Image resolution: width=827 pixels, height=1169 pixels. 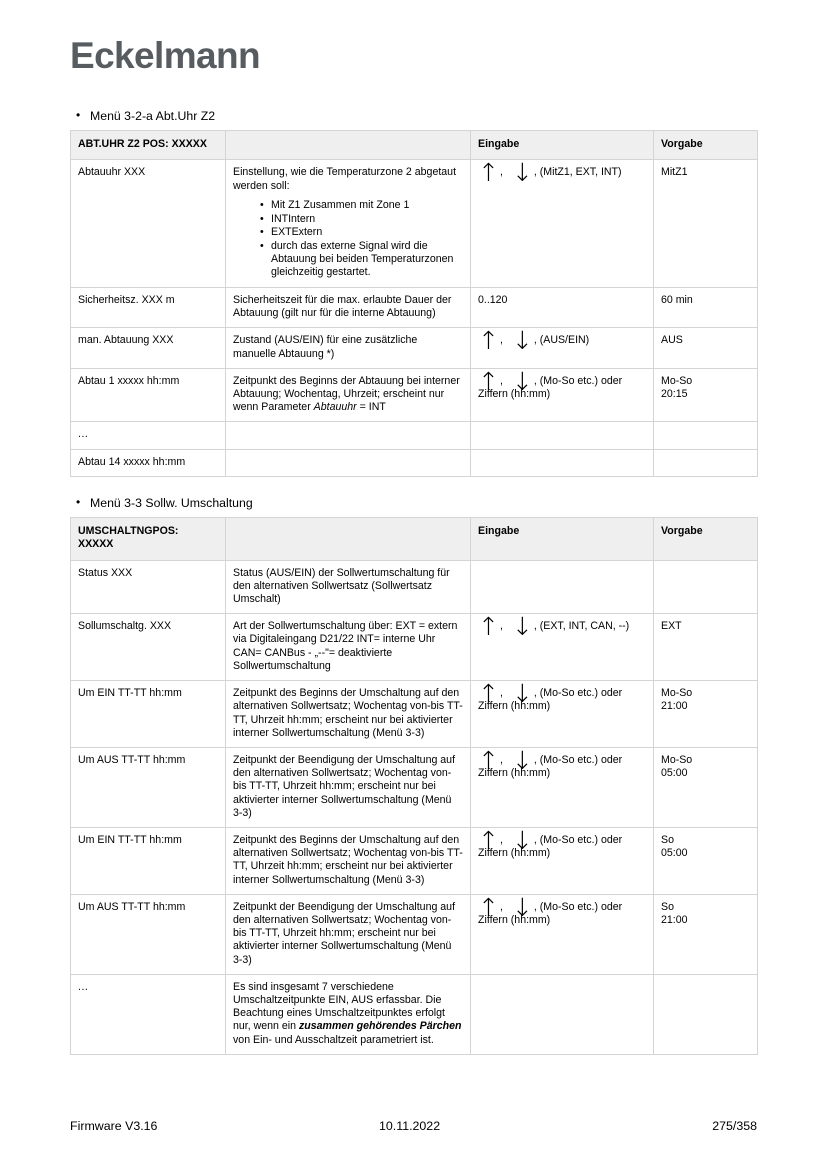 I want to click on cell-parameter: Sicherheitsz. XXX m, so click(x=148, y=308).